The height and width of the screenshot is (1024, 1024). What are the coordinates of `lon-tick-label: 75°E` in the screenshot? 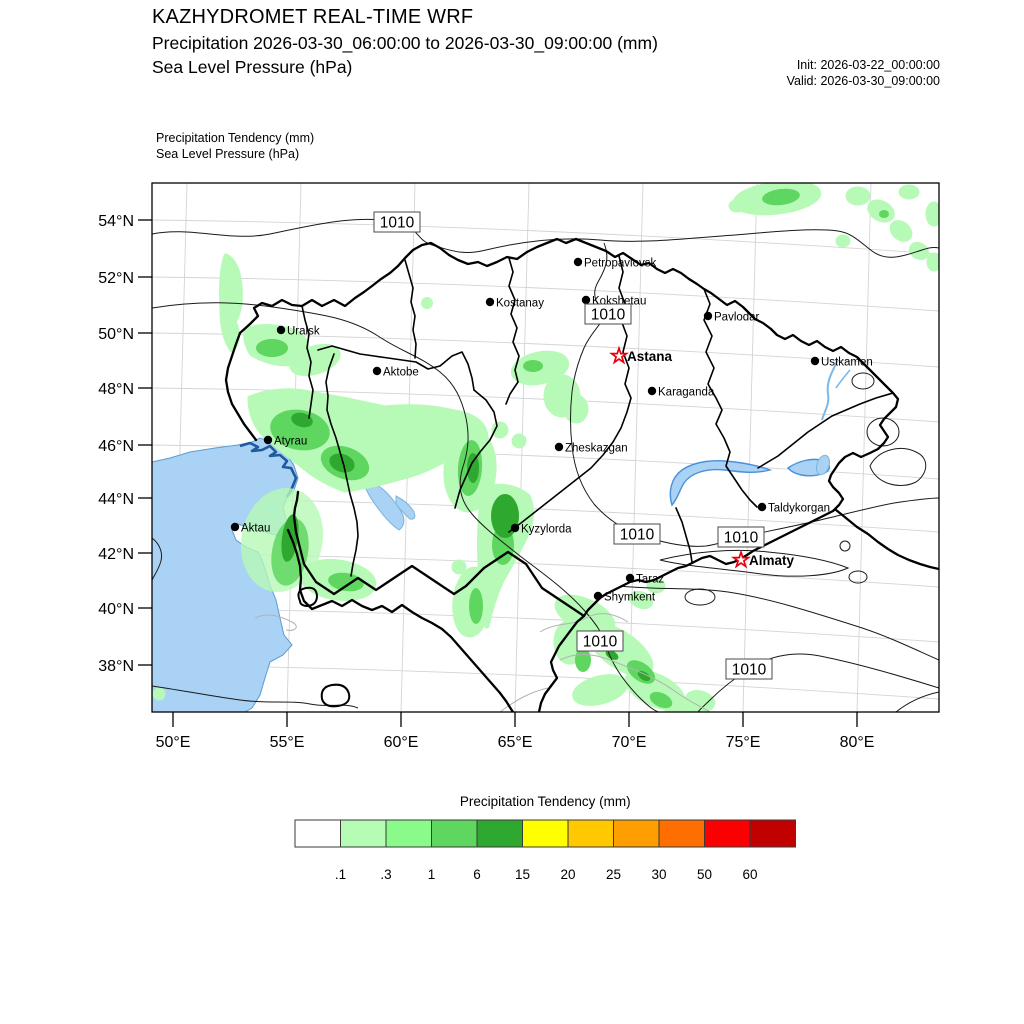 It's located at (743, 742).